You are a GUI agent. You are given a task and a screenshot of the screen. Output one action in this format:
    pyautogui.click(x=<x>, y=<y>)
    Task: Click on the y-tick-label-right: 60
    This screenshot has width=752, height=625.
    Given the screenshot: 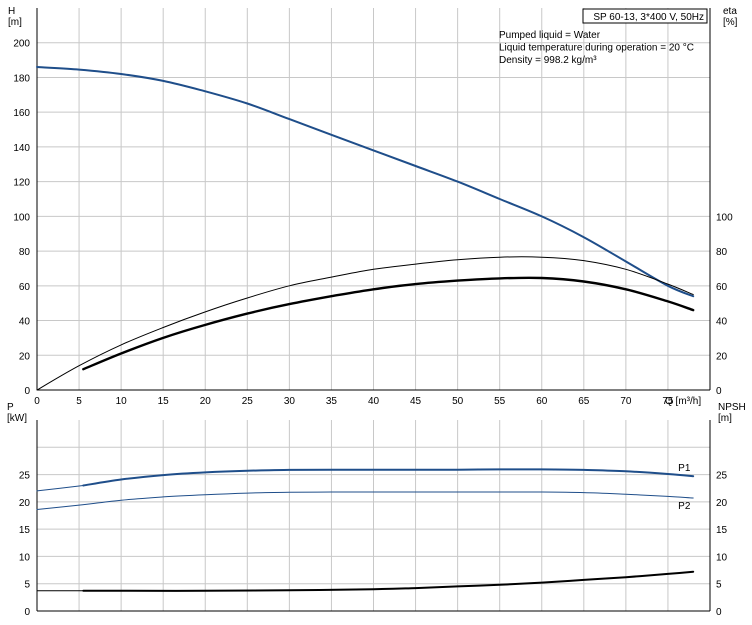 What is the action you would take?
    pyautogui.click(x=722, y=287)
    